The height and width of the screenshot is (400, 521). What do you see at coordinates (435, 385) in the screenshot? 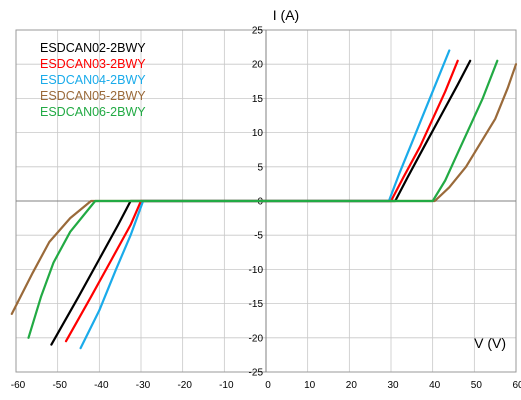
I see `x-tick-label: 40` at bounding box center [435, 385].